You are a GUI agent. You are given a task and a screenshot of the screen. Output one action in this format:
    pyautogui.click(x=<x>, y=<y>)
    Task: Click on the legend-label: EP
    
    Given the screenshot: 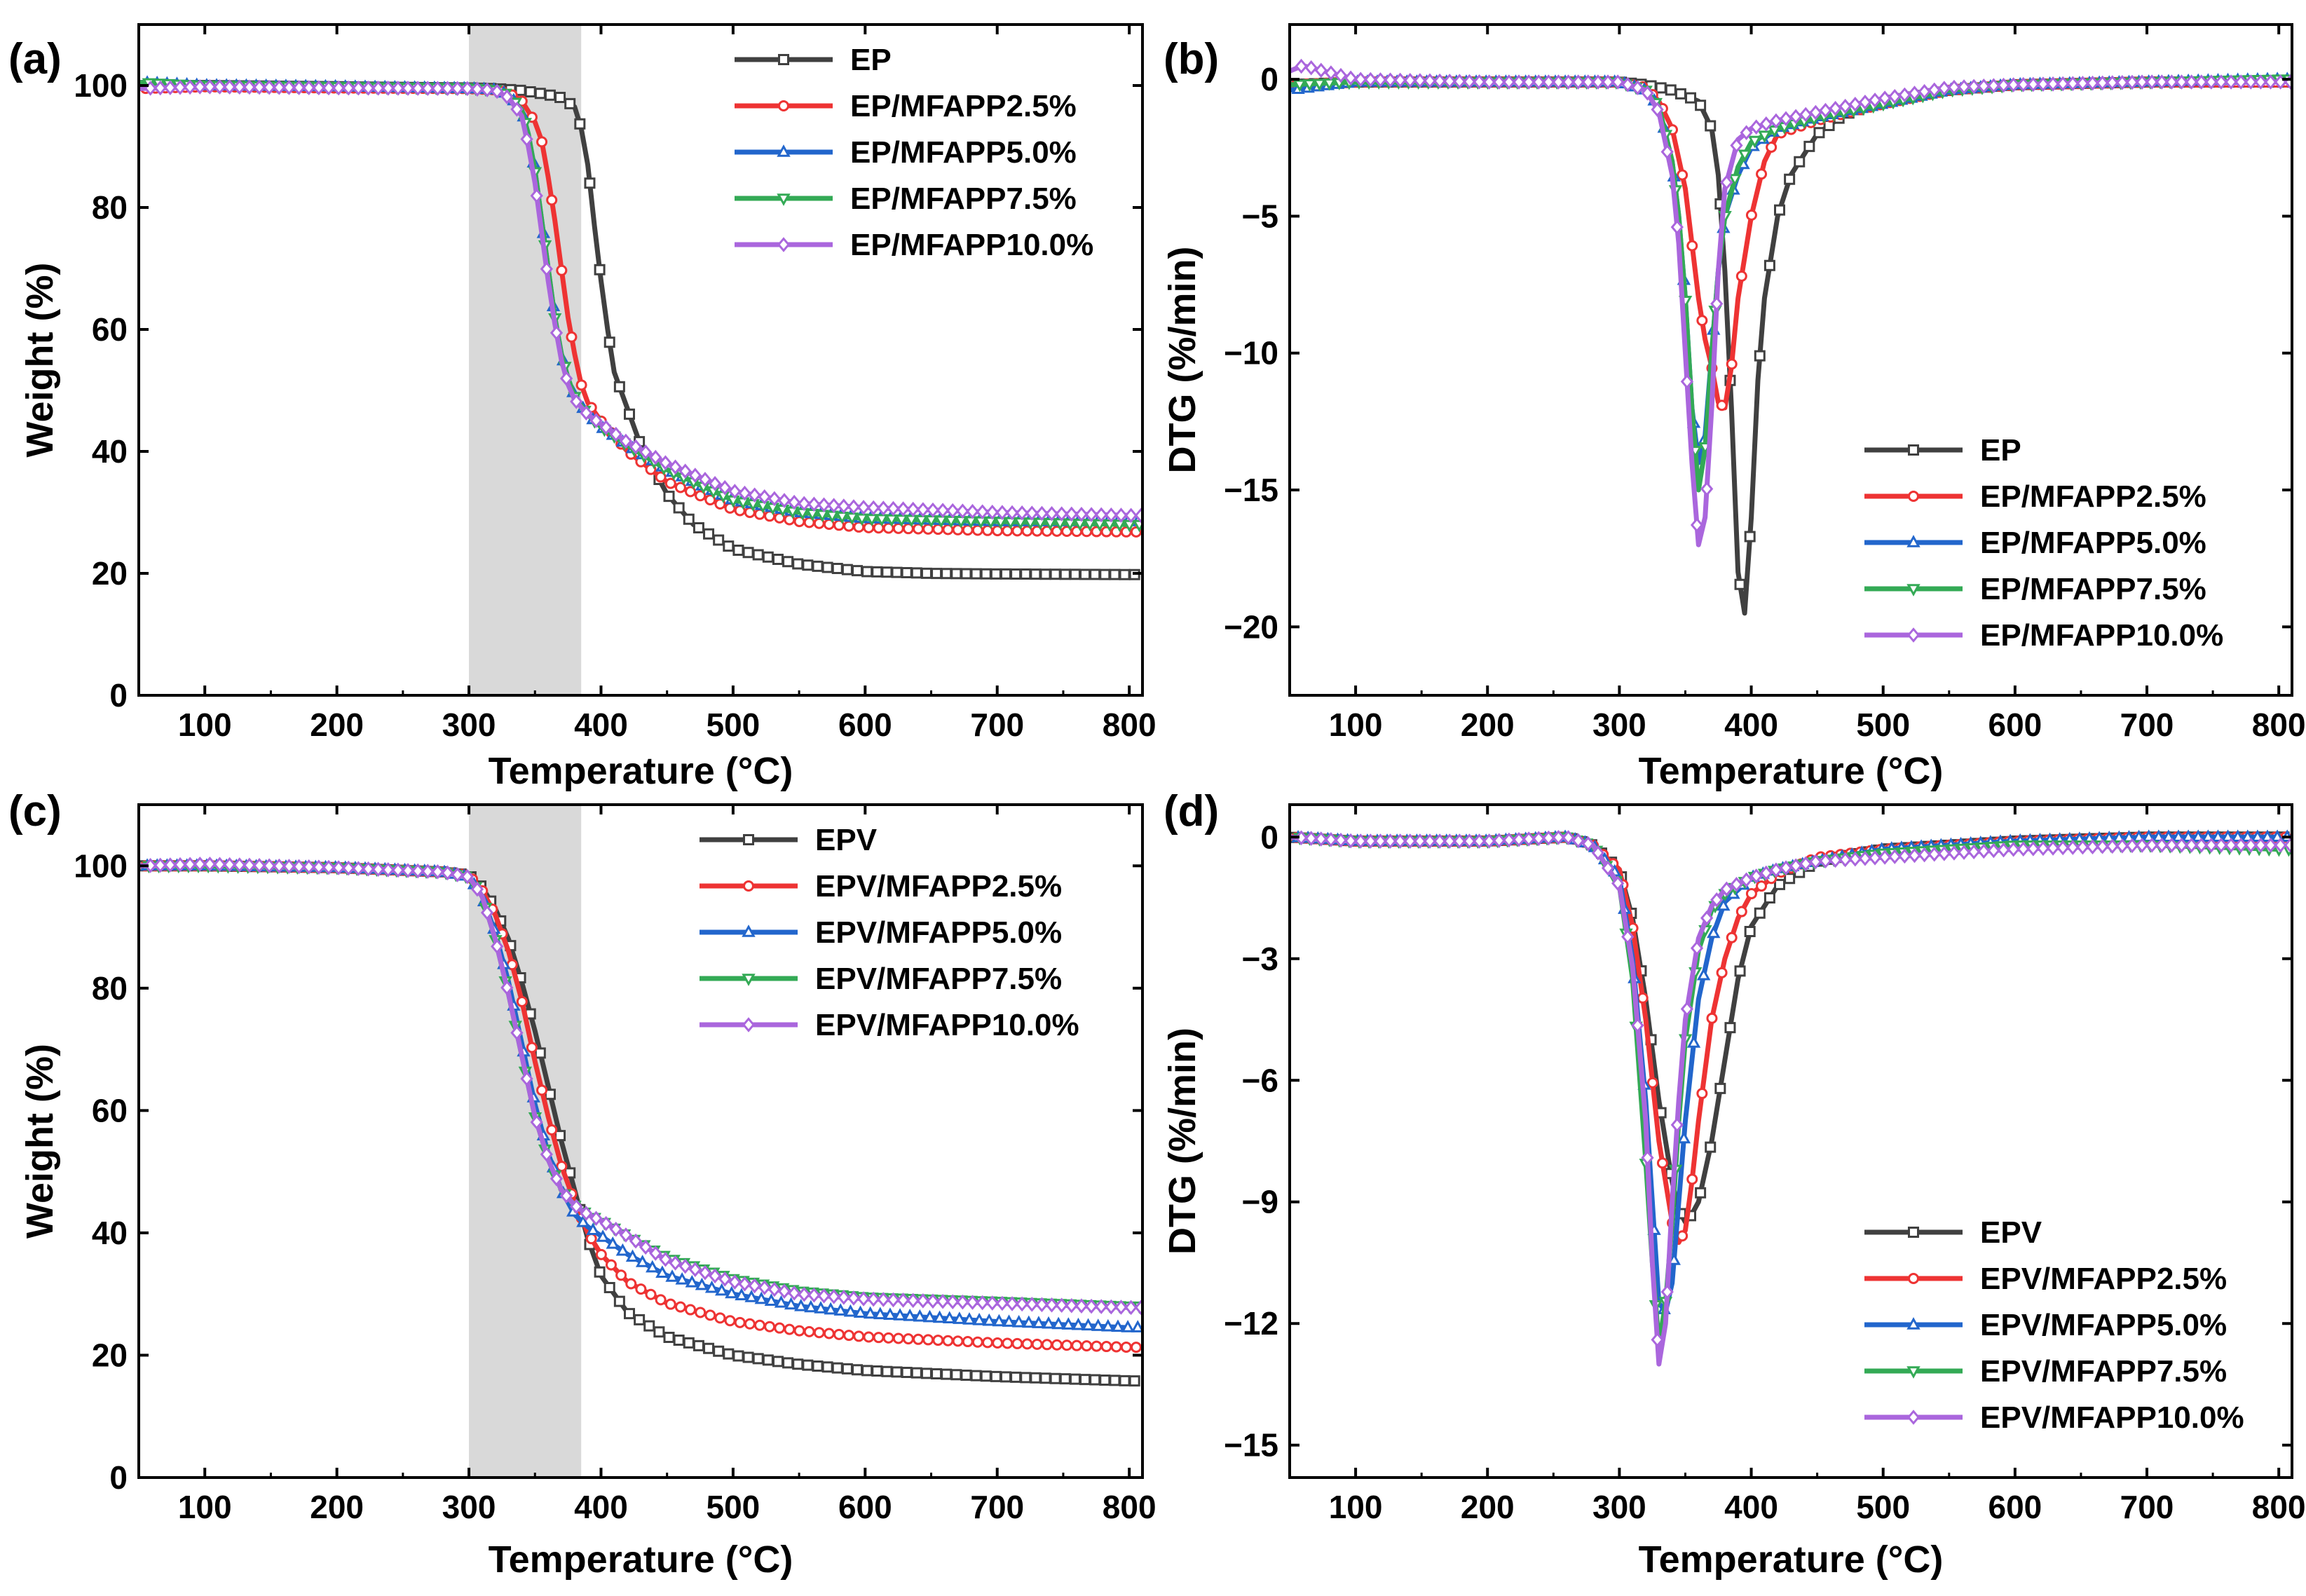 What is the action you would take?
    pyautogui.click(x=2000, y=451)
    